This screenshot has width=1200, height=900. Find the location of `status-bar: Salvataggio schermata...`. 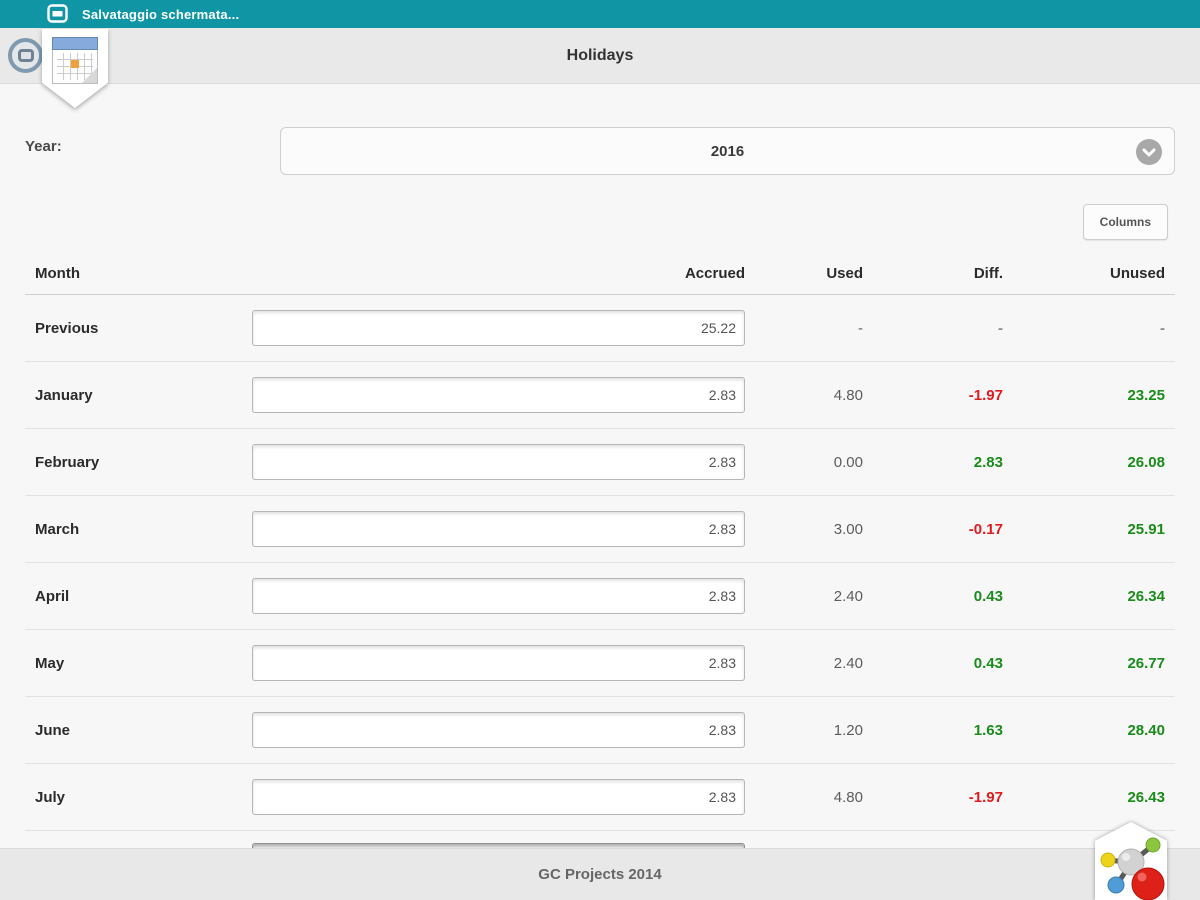

status-bar: Salvataggio schermata... is located at coordinates (600, 14).